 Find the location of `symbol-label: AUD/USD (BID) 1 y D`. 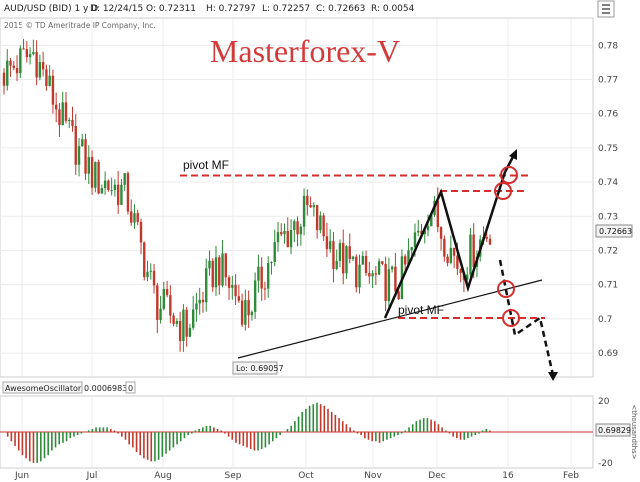

symbol-label: AUD/USD (BID) 1 y D is located at coordinates (51, 9).